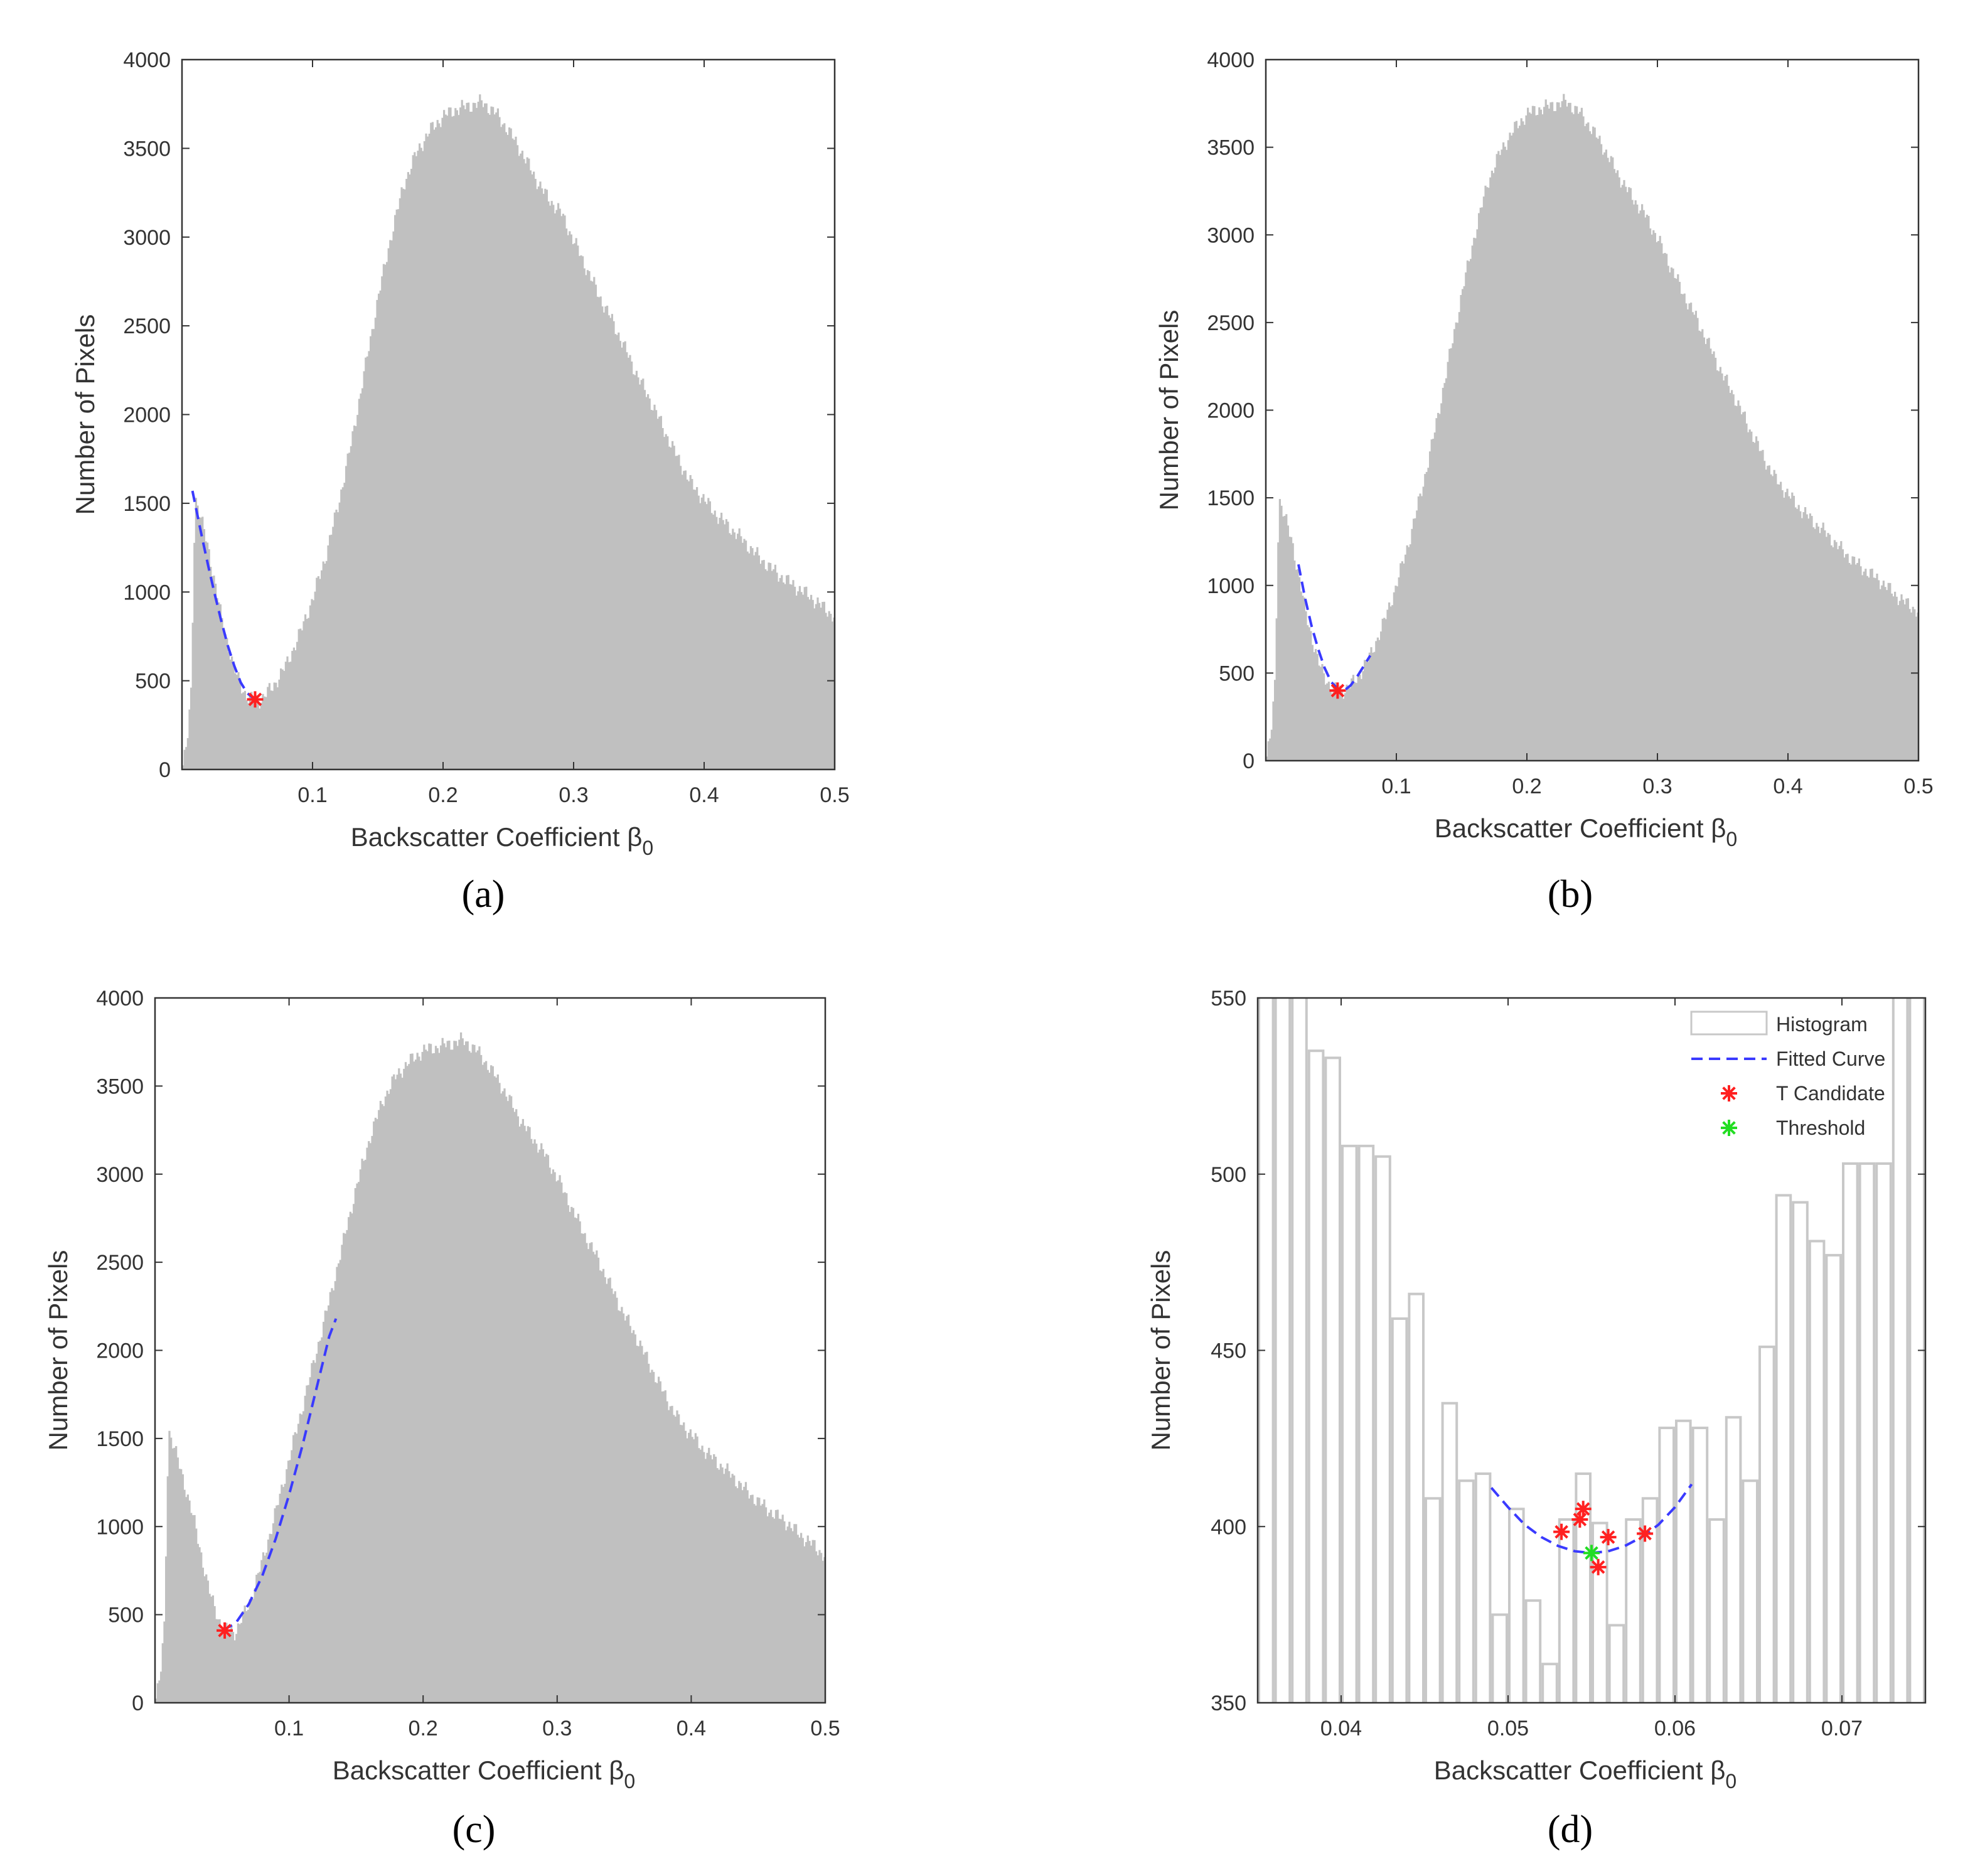  I want to click on y-tick-label: 1000, so click(120, 1527).